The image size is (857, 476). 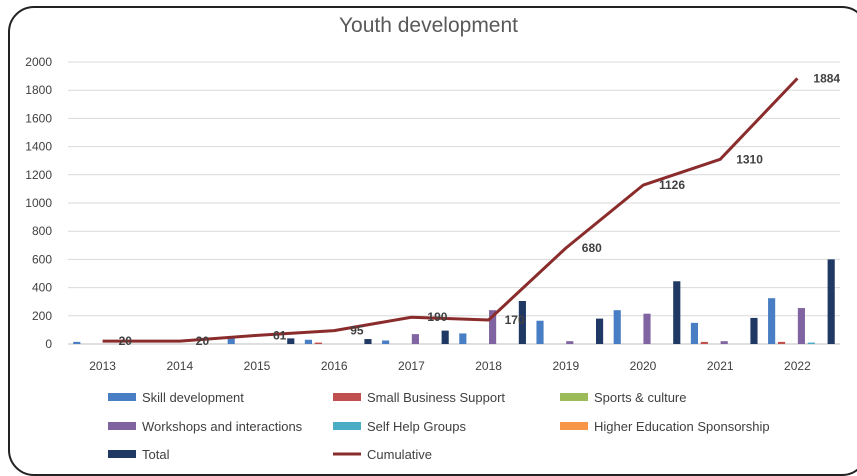 I want to click on bar-skill-development-2015, so click(x=231, y=341).